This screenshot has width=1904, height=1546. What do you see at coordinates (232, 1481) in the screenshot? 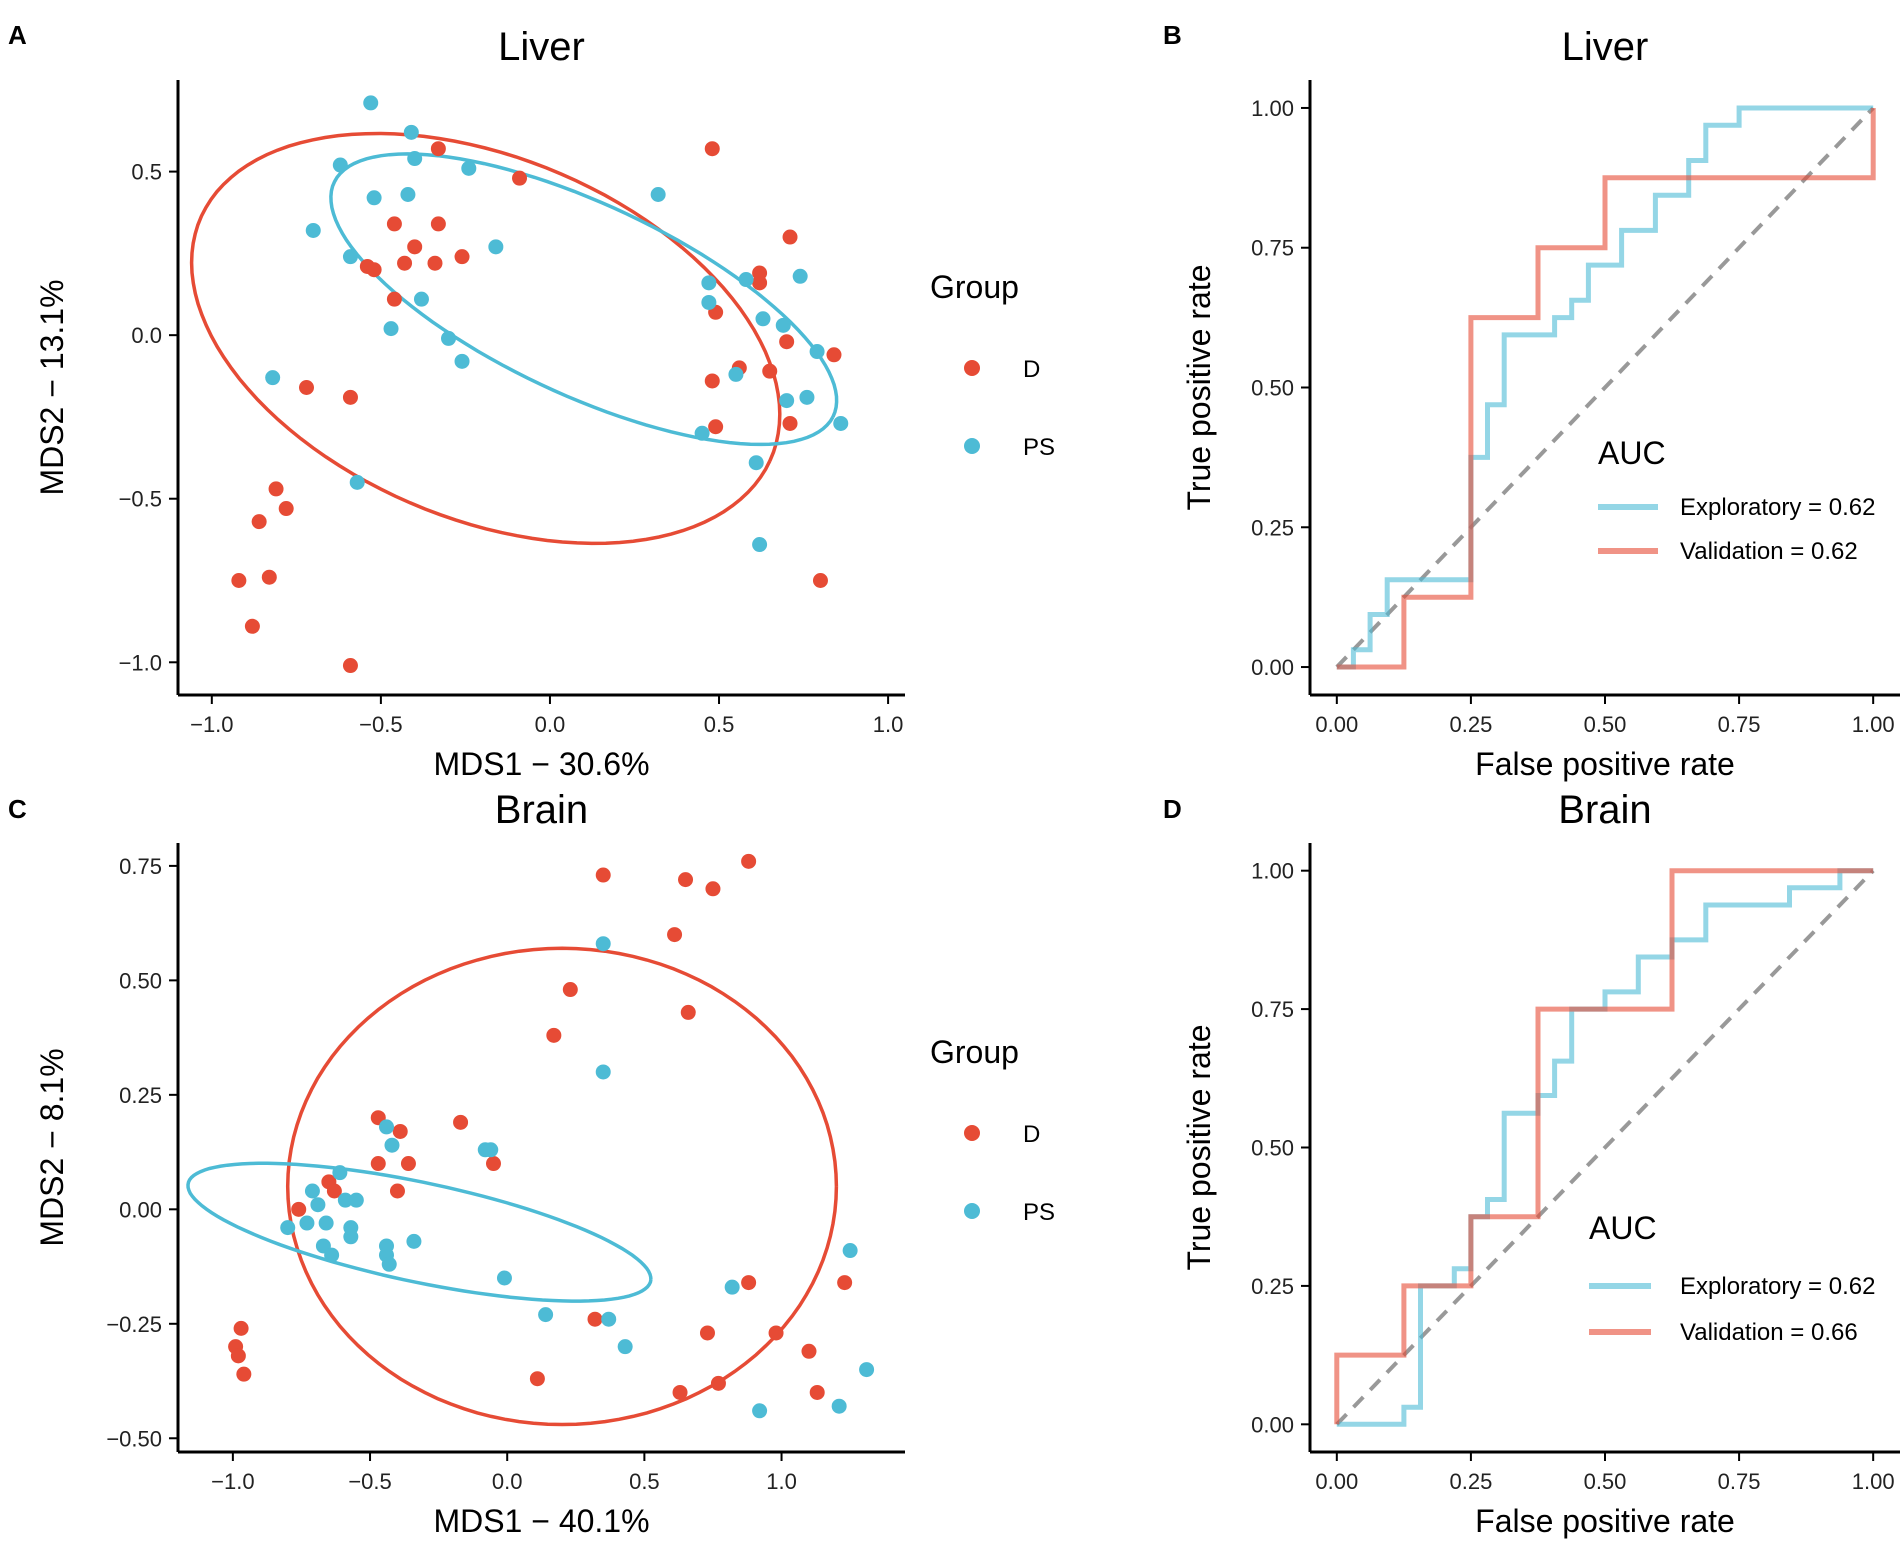
I see `x-tick-label: −1.0` at bounding box center [232, 1481].